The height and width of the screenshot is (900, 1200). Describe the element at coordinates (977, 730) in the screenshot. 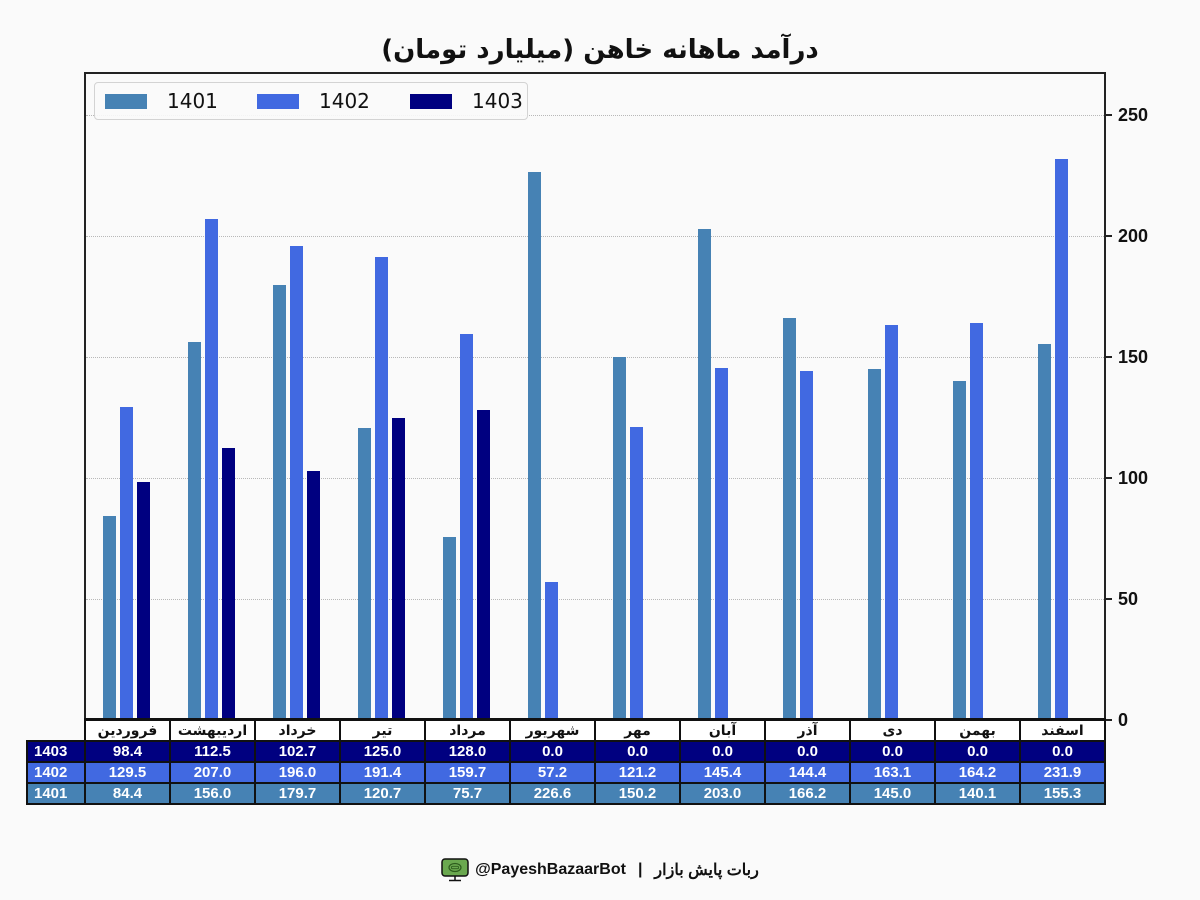

I see `table-month-header: بهمن` at that location.